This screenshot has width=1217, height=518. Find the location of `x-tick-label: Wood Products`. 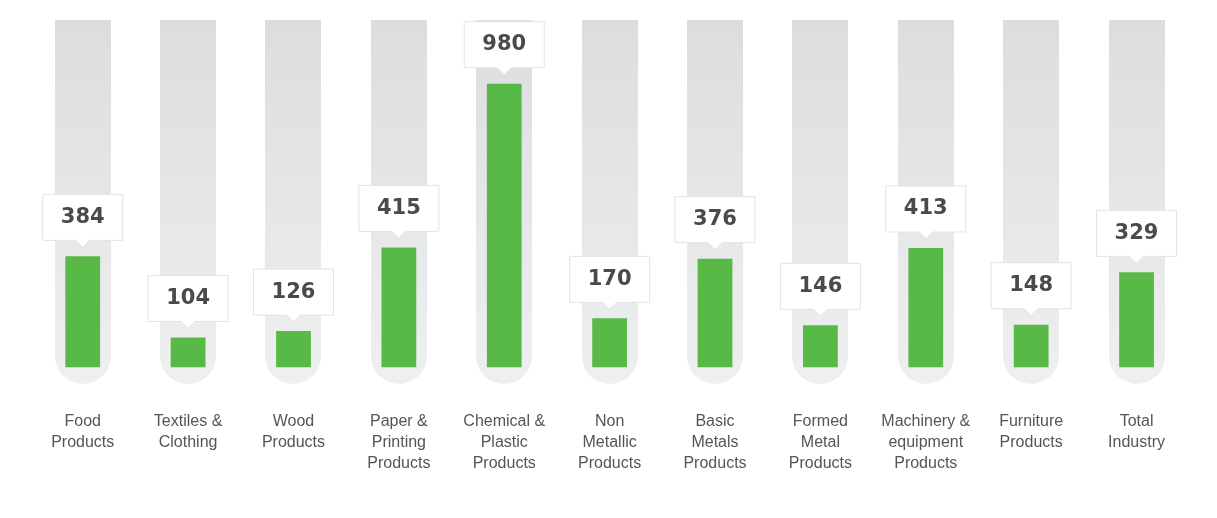

x-tick-label: Wood Products is located at coordinates (293, 431).